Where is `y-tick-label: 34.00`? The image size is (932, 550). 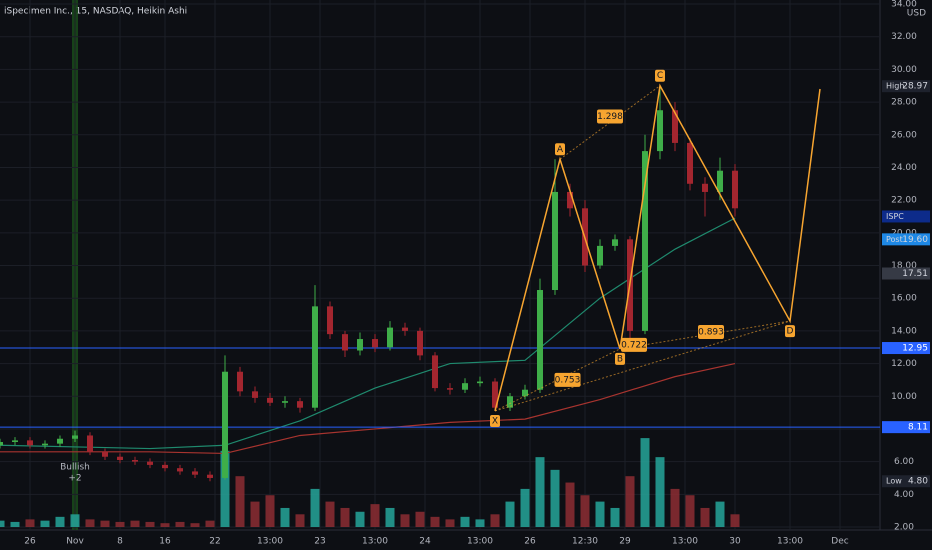 y-tick-label: 34.00 is located at coordinates (904, 5).